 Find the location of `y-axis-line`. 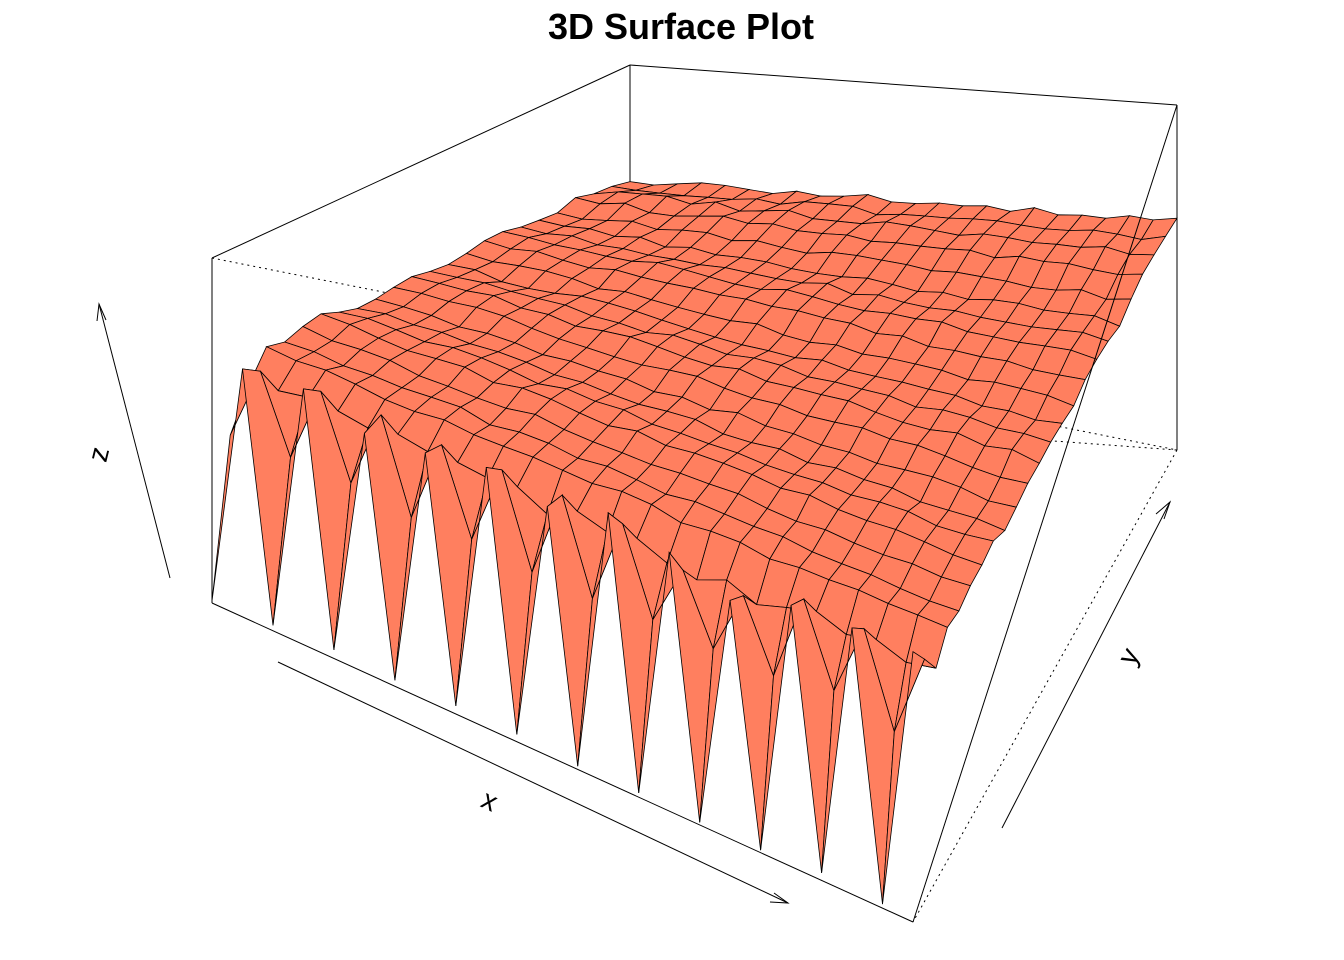

y-axis-line is located at coordinates (1086, 665).